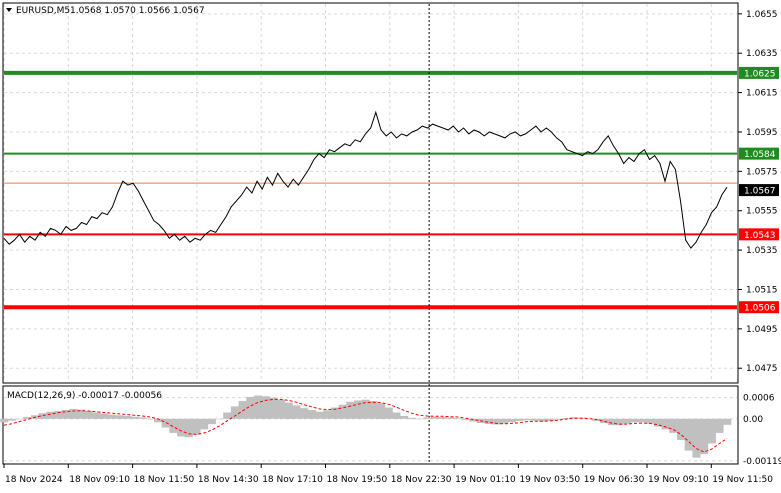 The height and width of the screenshot is (493, 781). I want to click on time-tick-label: 19 Nov 01:10, so click(485, 480).